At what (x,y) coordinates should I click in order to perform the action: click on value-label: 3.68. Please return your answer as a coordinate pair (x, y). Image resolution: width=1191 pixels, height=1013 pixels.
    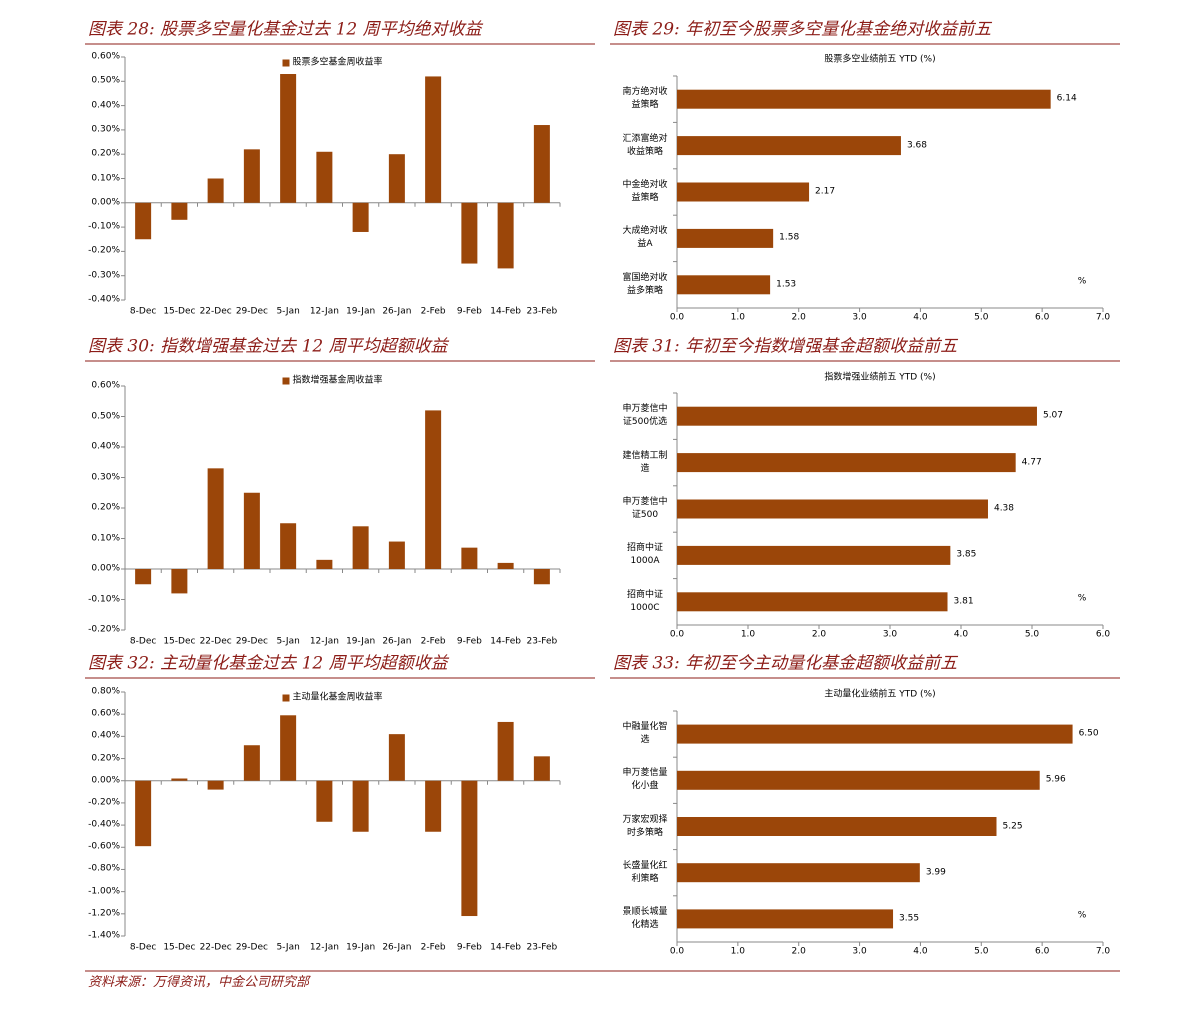
    Looking at the image, I should click on (916, 145).